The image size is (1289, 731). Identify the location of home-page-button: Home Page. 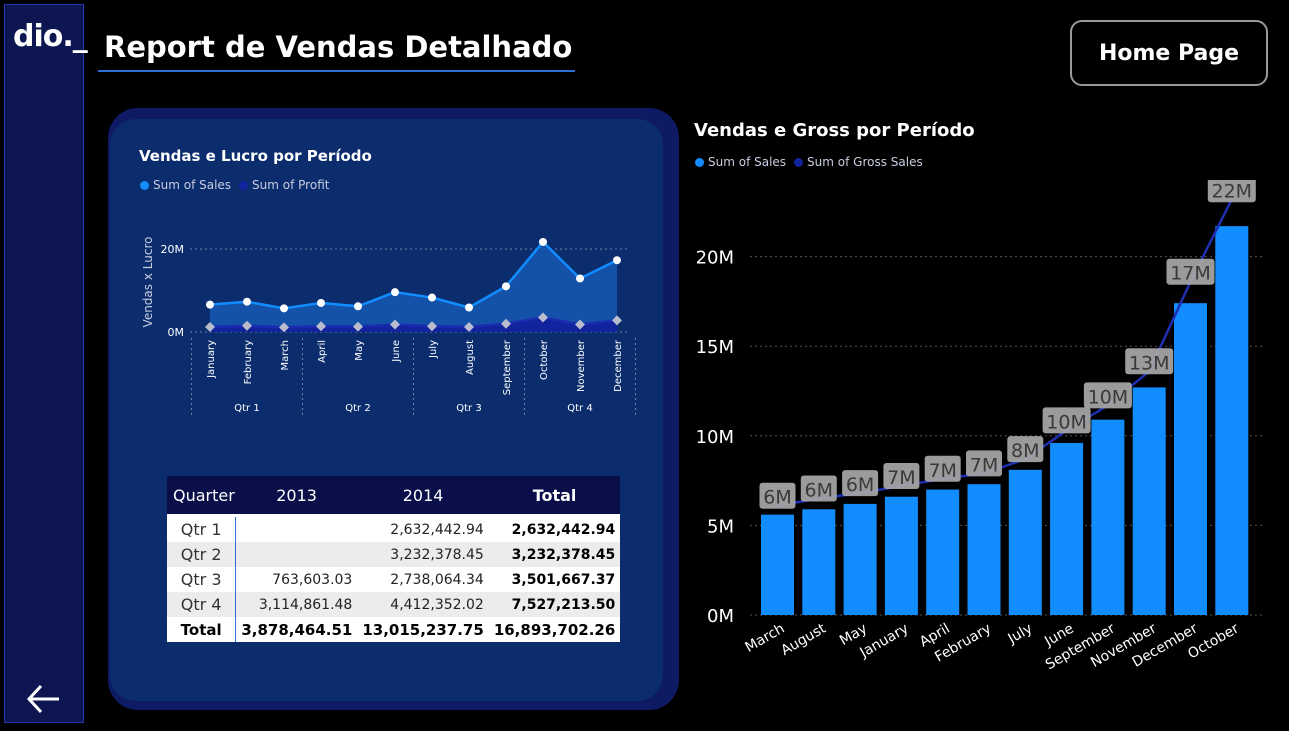
(1169, 53).